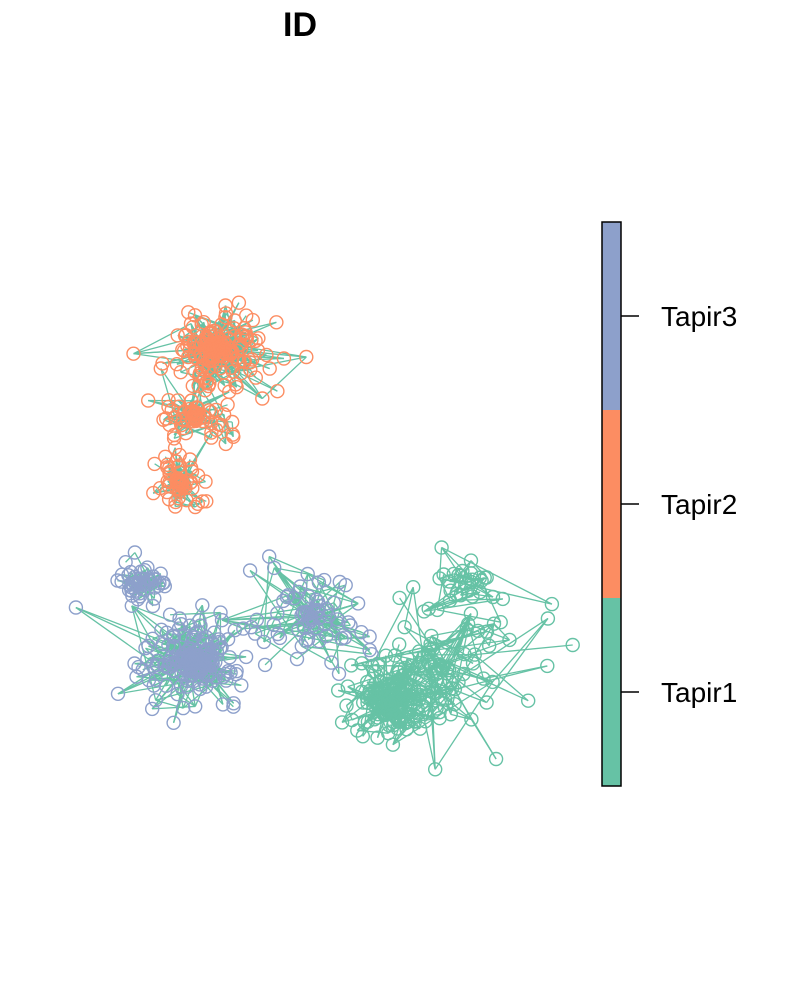 This screenshot has width=800, height=1000. What do you see at coordinates (611, 692) in the screenshot?
I see `colorbar-segment-tapir1` at bounding box center [611, 692].